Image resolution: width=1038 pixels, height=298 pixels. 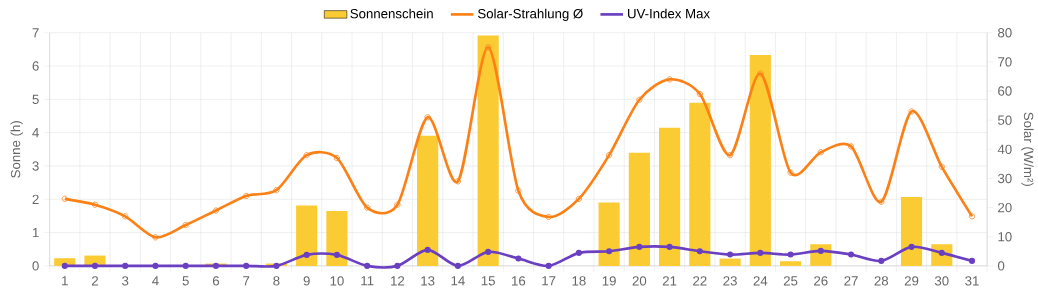 I want to click on x-tick-label: 27, so click(x=851, y=281).